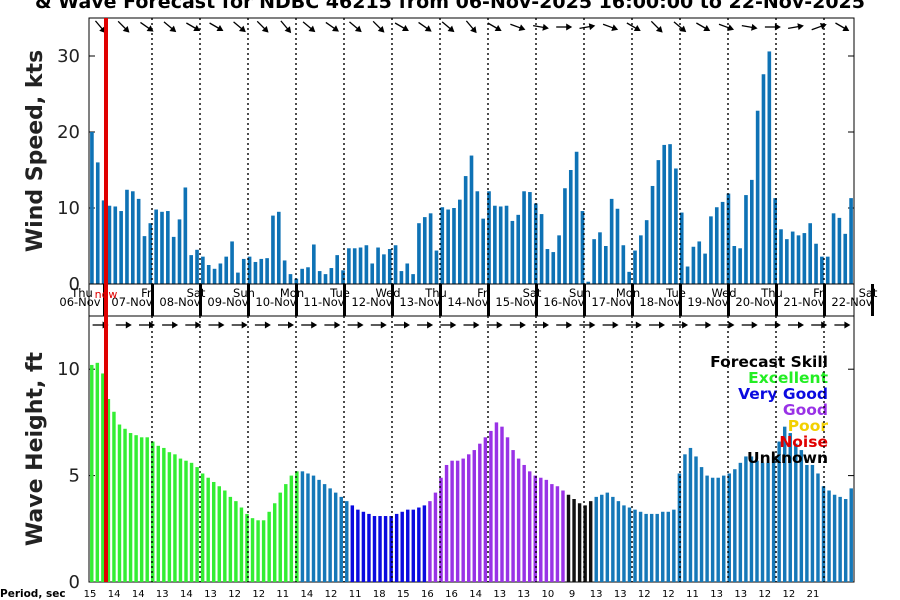 The image size is (900, 600). I want to click on date-label: 21-Nov, so click(803, 302).